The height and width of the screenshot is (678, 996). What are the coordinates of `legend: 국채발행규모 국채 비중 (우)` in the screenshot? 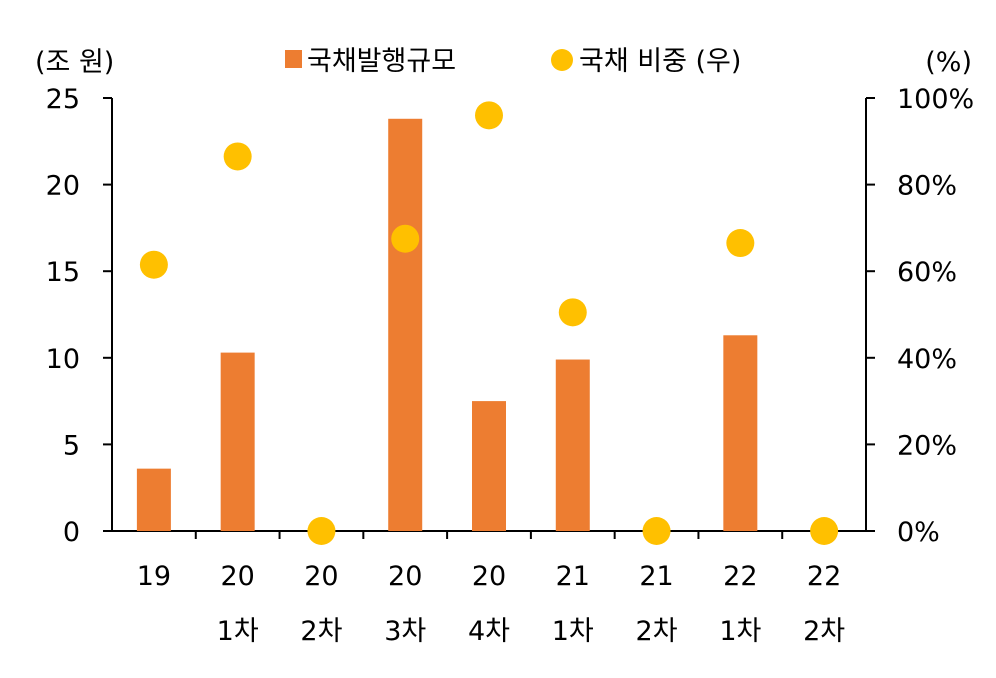 It's located at (513, 61).